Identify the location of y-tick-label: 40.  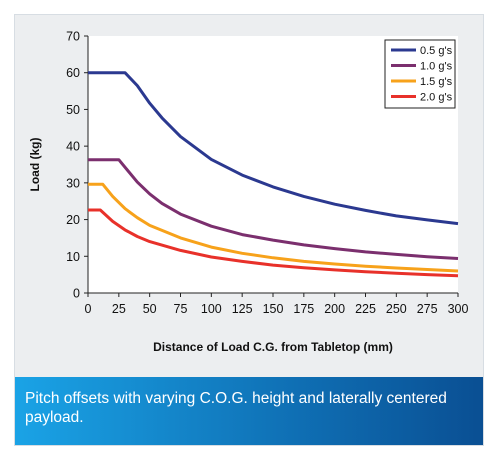
(73, 147).